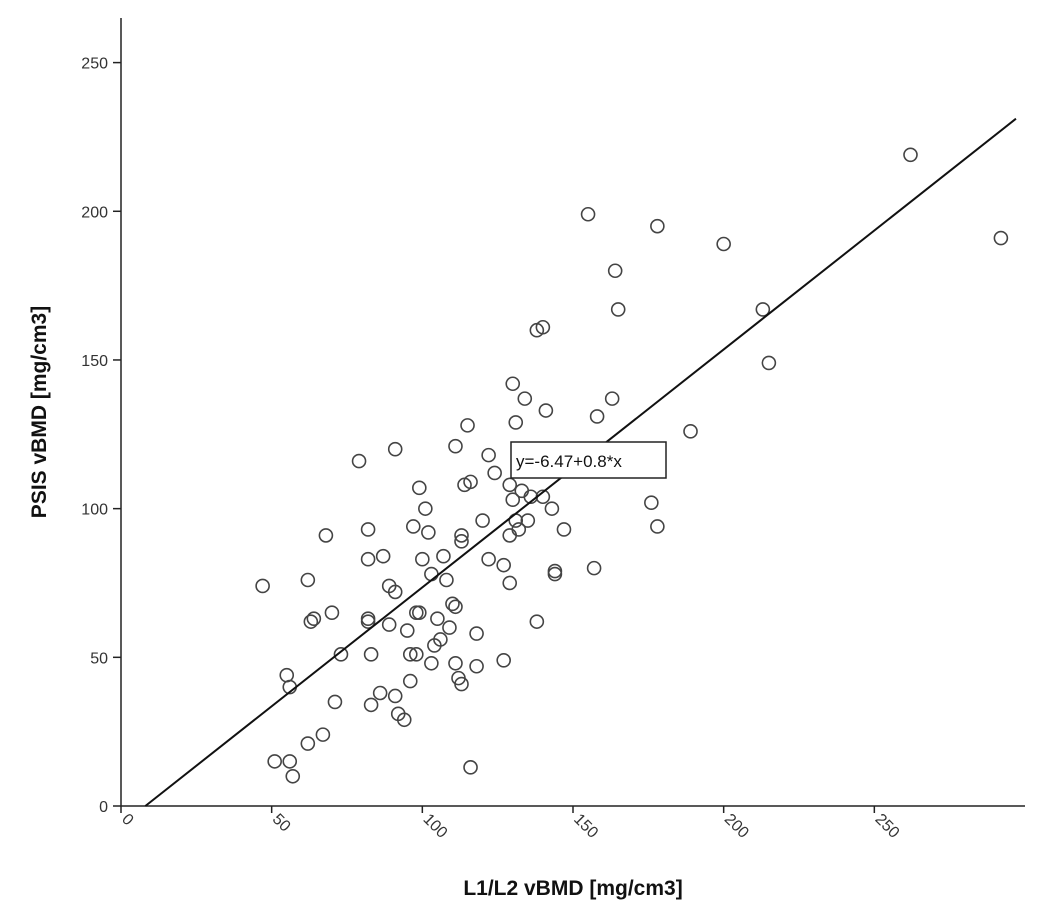 The height and width of the screenshot is (919, 1050). I want to click on x-axis-title: L1/L2 vBMD [mg/cm3], so click(572, 888).